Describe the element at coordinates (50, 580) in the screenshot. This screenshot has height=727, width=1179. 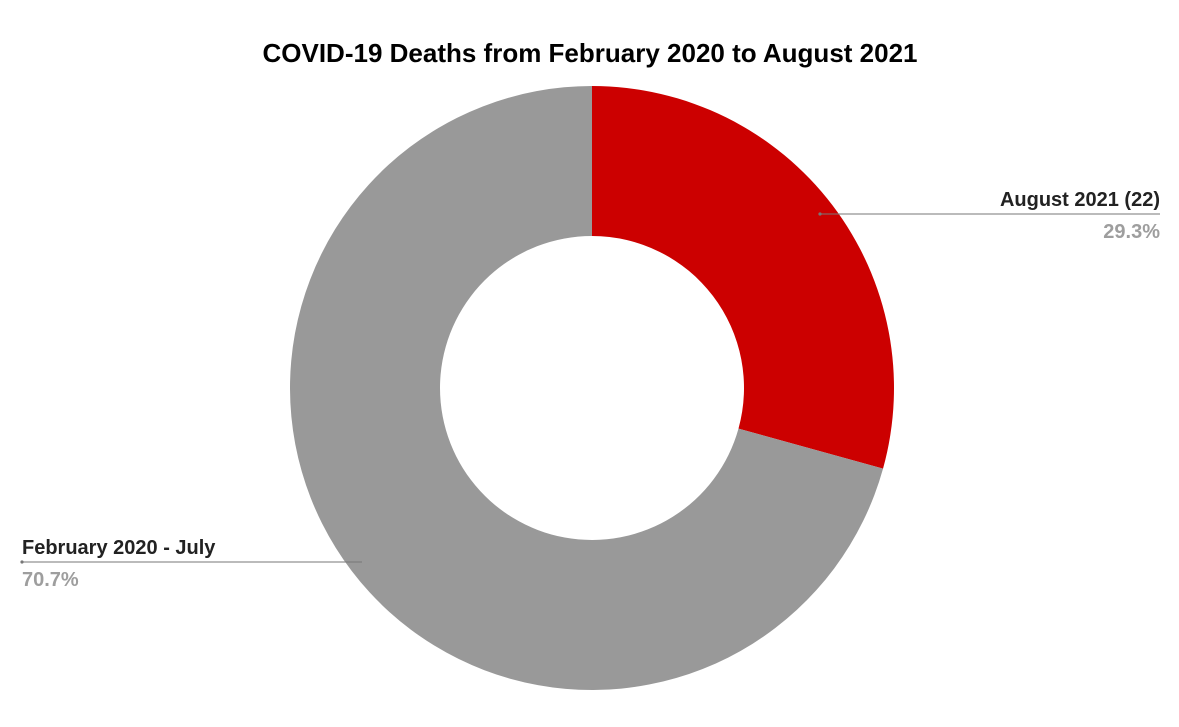
I see `slice-percent-1: 70.7%` at that location.